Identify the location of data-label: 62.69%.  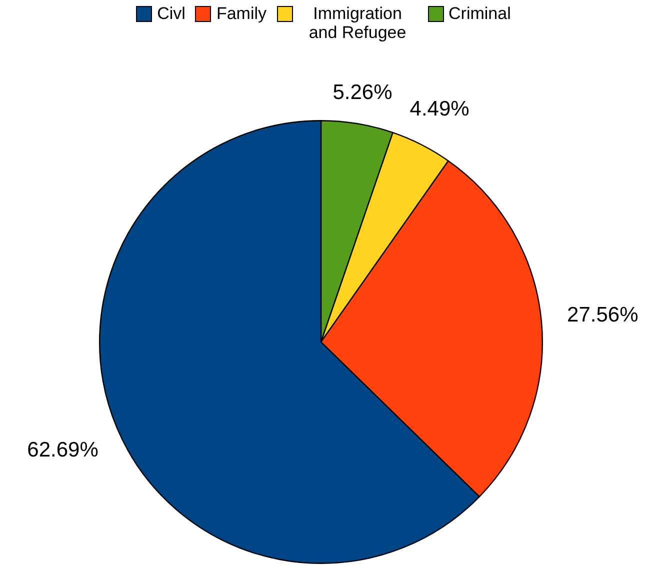
(62, 450).